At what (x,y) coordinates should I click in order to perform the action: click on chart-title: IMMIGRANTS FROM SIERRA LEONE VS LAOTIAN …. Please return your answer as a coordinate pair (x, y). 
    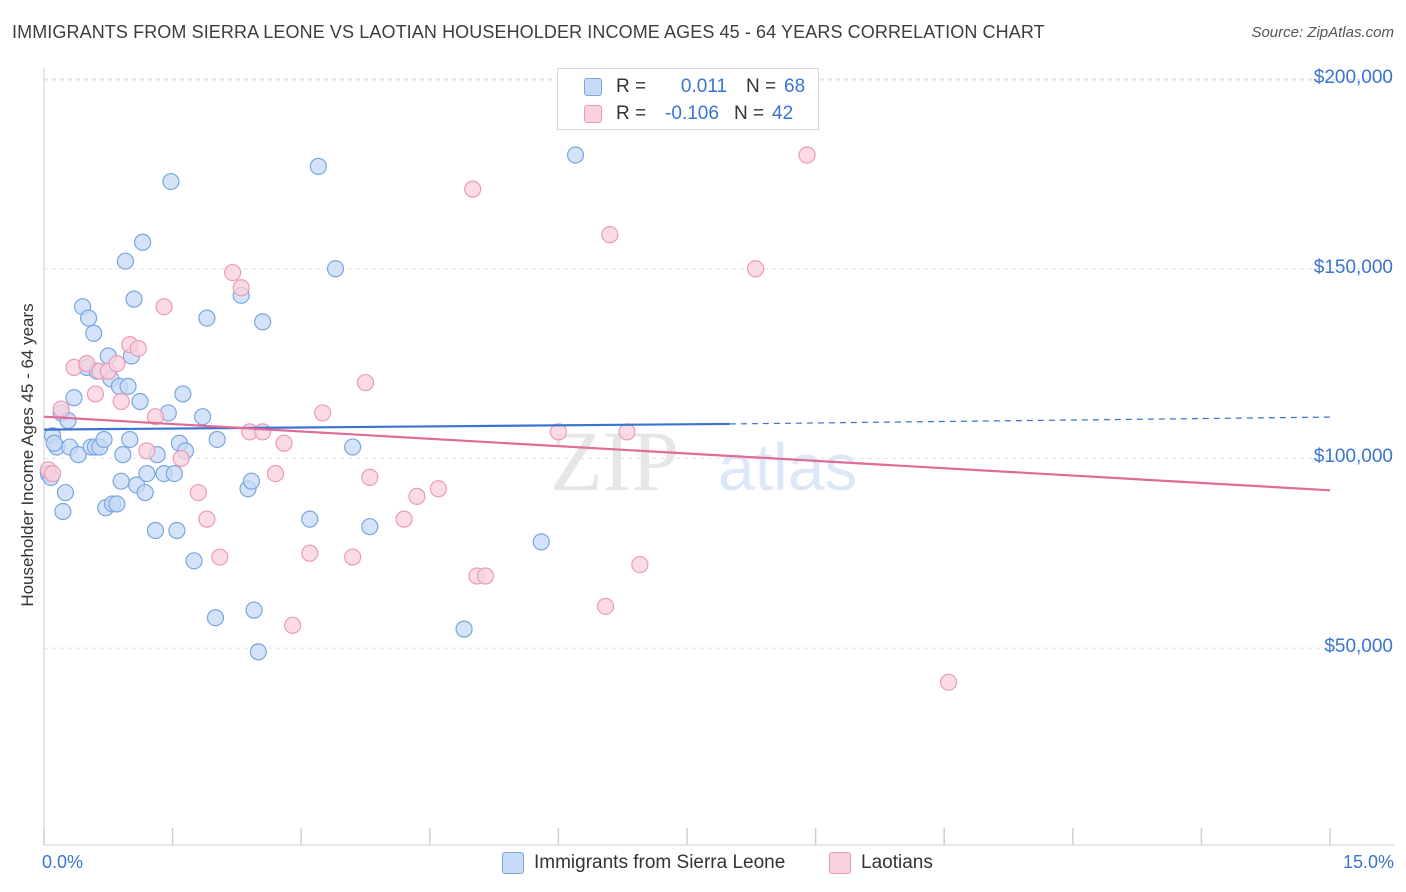
    Looking at the image, I should click on (528, 32).